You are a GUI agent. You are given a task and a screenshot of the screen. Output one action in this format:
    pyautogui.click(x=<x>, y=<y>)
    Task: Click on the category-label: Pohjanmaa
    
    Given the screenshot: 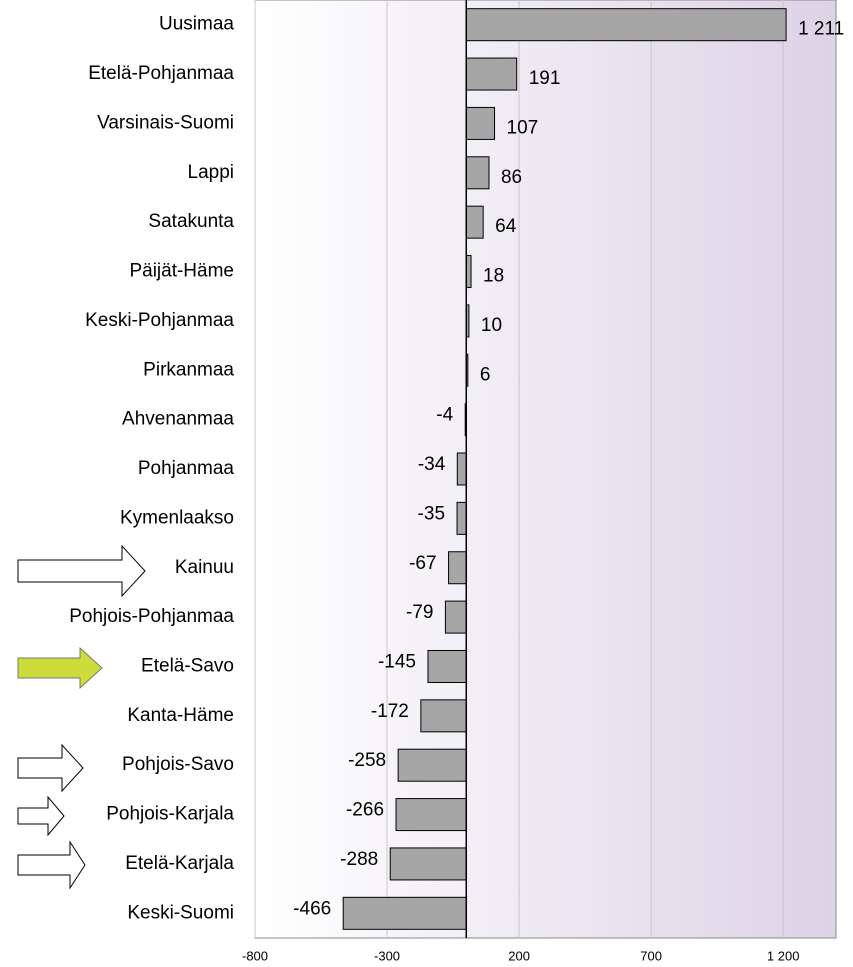 What is the action you would take?
    pyautogui.click(x=186, y=468)
    